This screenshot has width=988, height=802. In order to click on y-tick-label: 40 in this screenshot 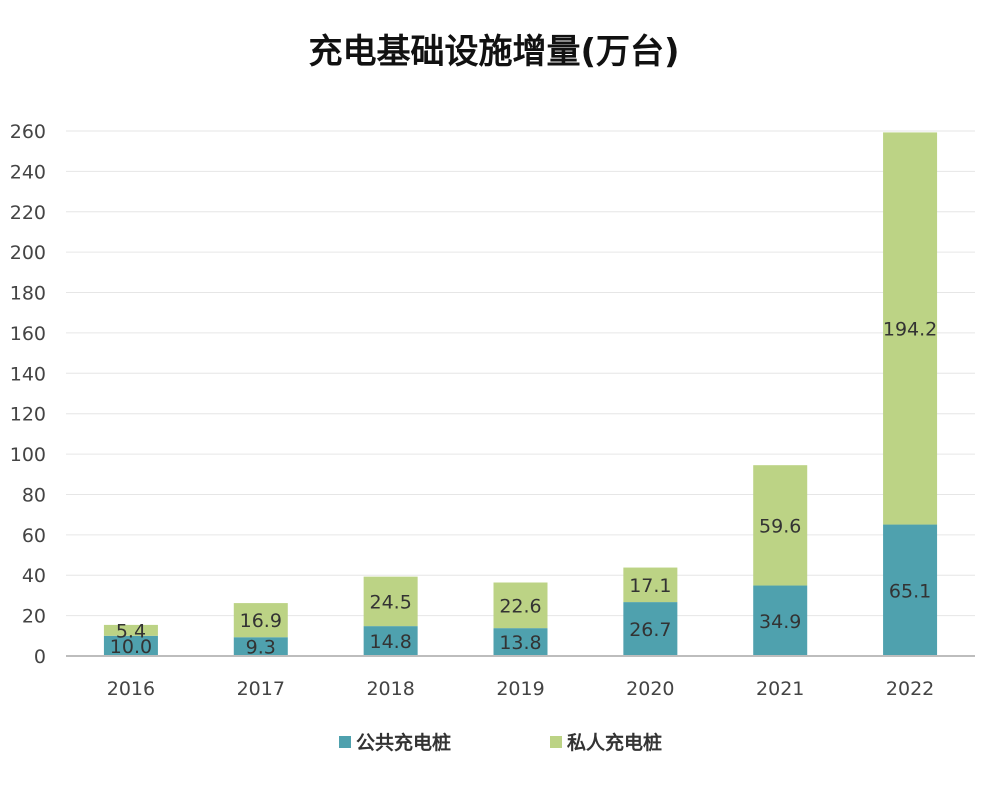, I will do `click(34, 576)`.